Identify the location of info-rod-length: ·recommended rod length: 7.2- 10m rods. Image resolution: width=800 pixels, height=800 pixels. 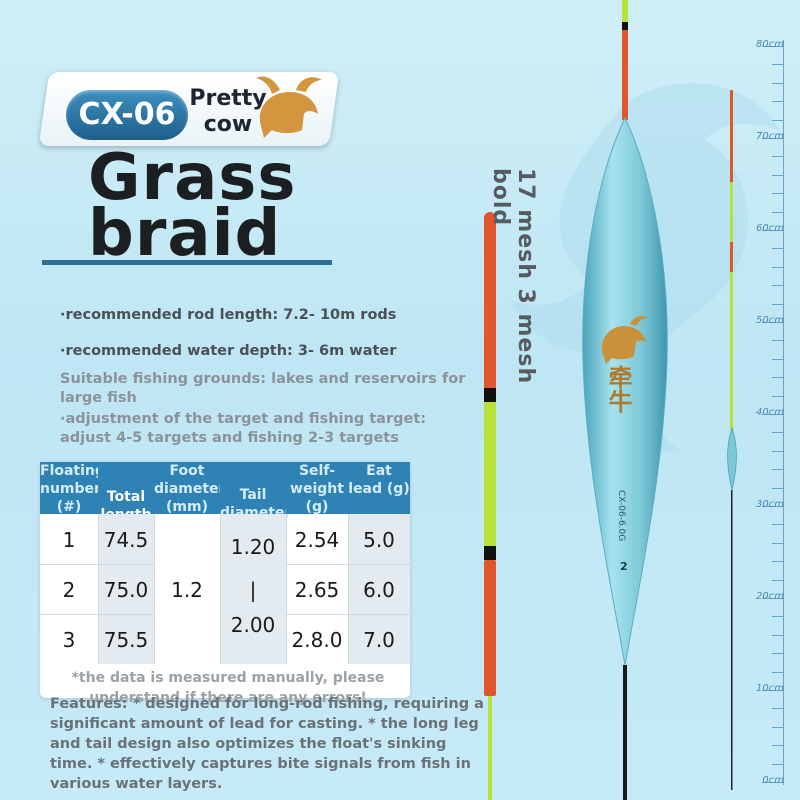
(228, 315).